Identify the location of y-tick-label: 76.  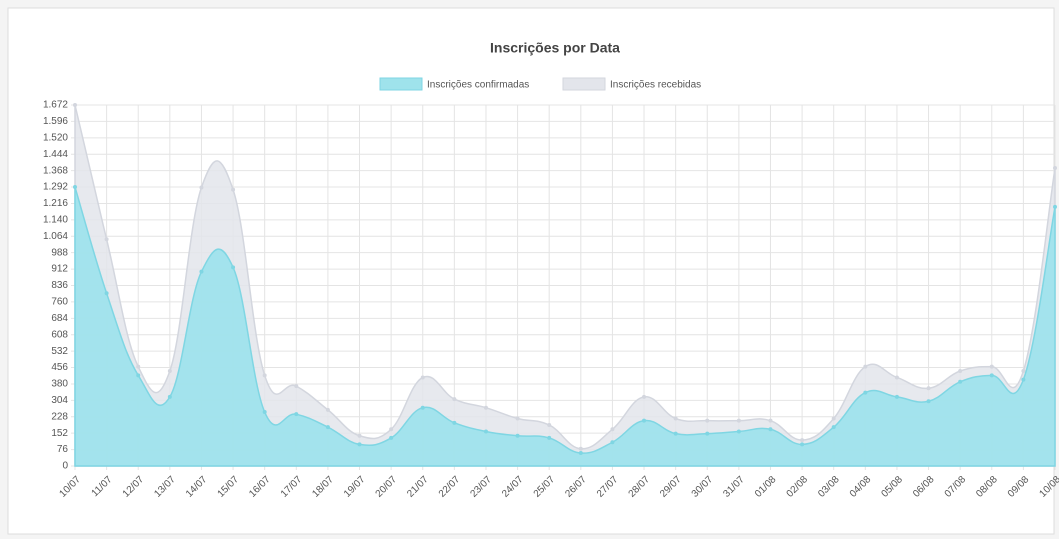
(63, 449).